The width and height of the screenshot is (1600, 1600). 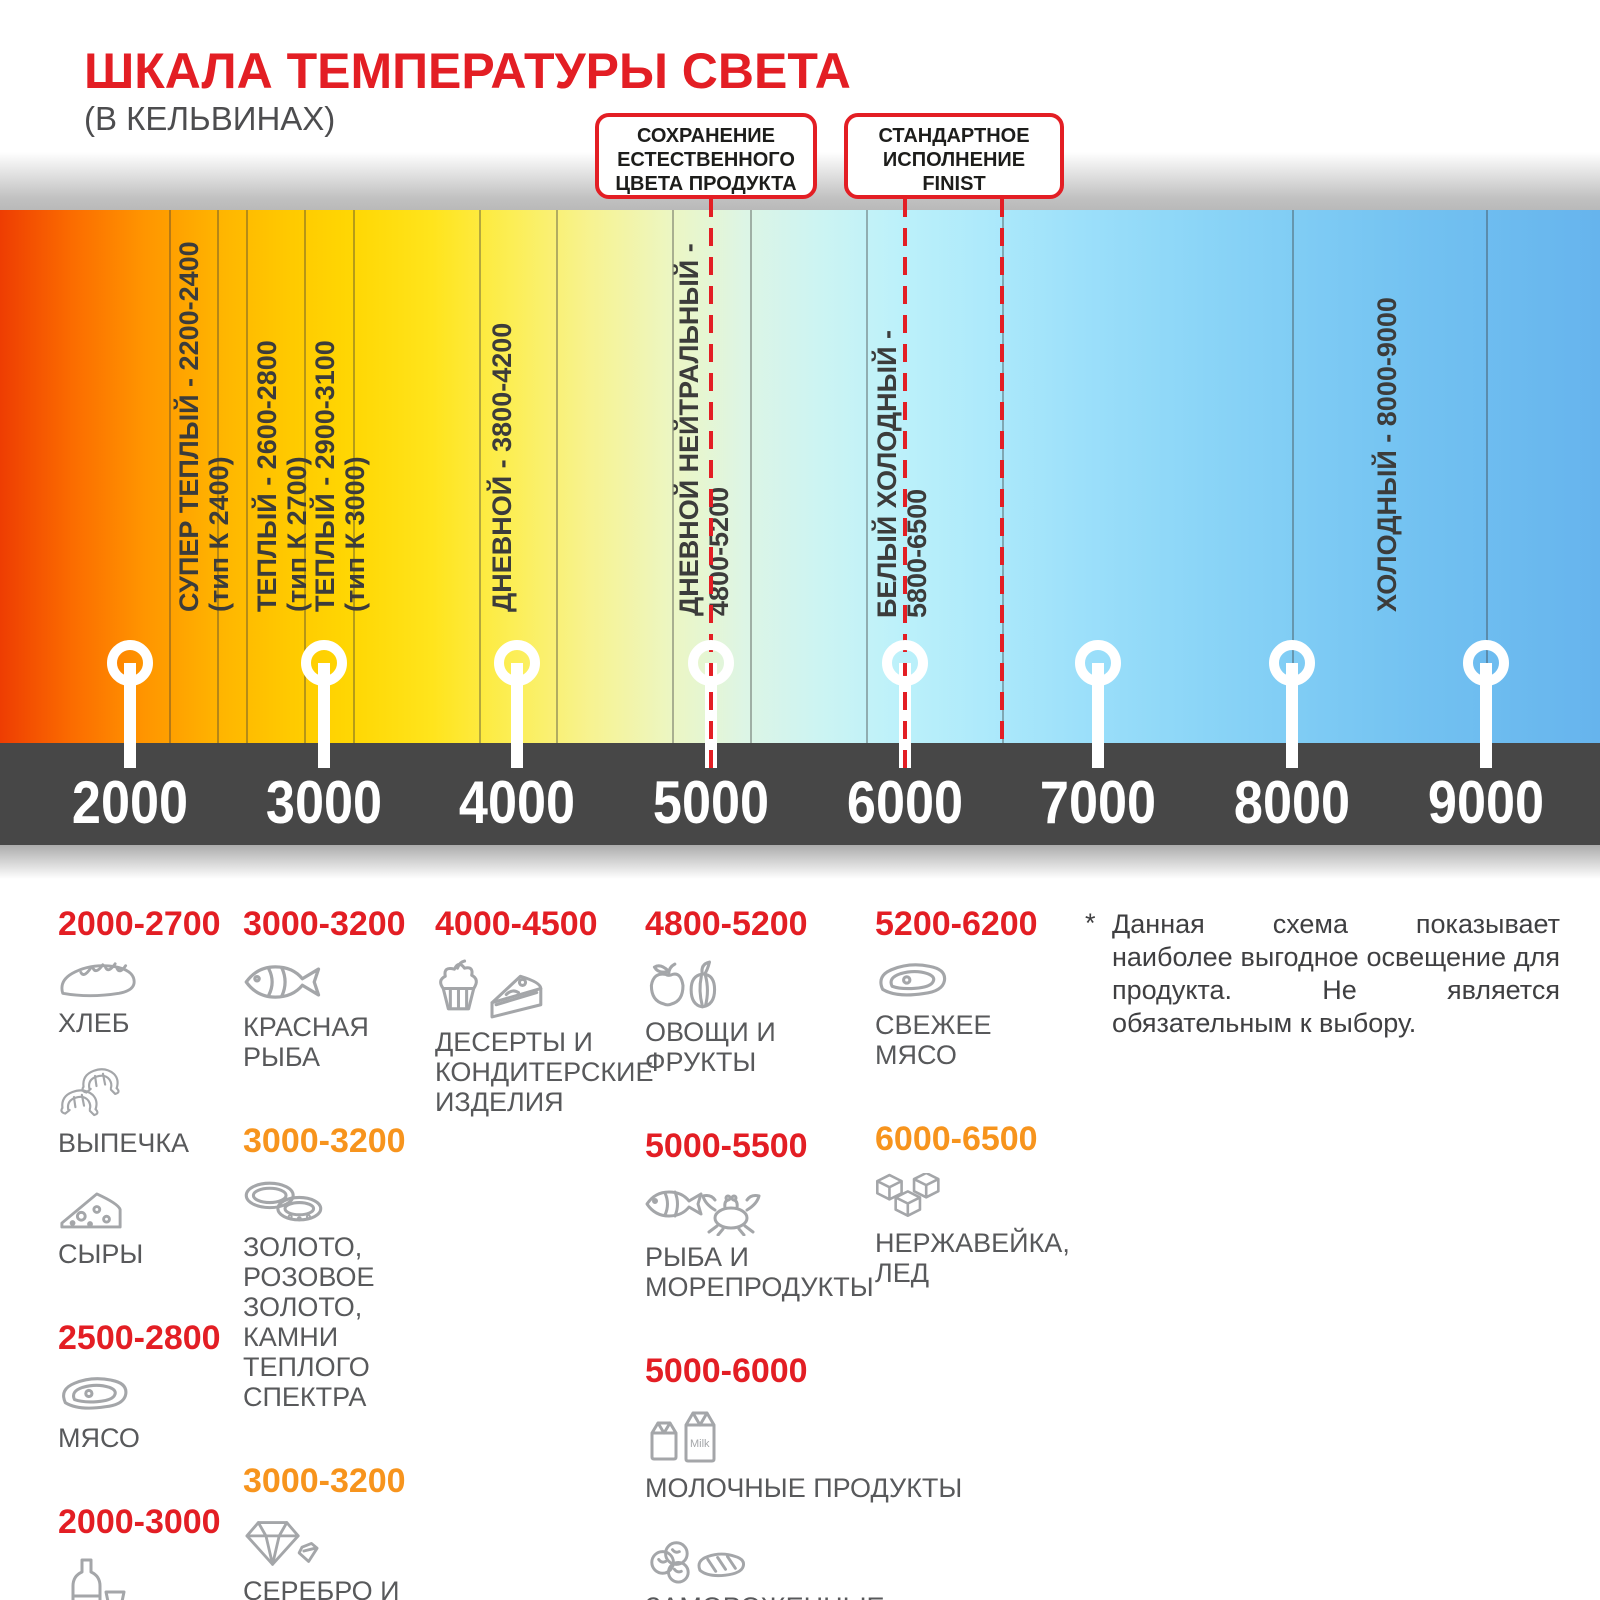 What do you see at coordinates (912, 1197) in the screenshot?
I see `ice-cubes-icon` at bounding box center [912, 1197].